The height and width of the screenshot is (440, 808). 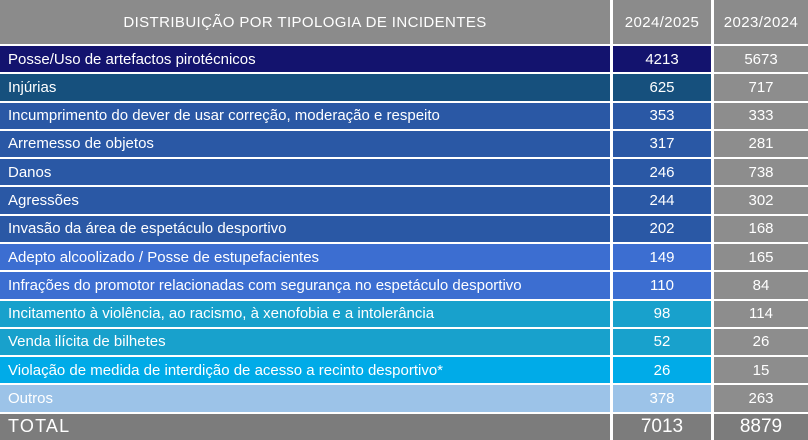 I want to click on row-value-previous: 302, so click(x=761, y=200).